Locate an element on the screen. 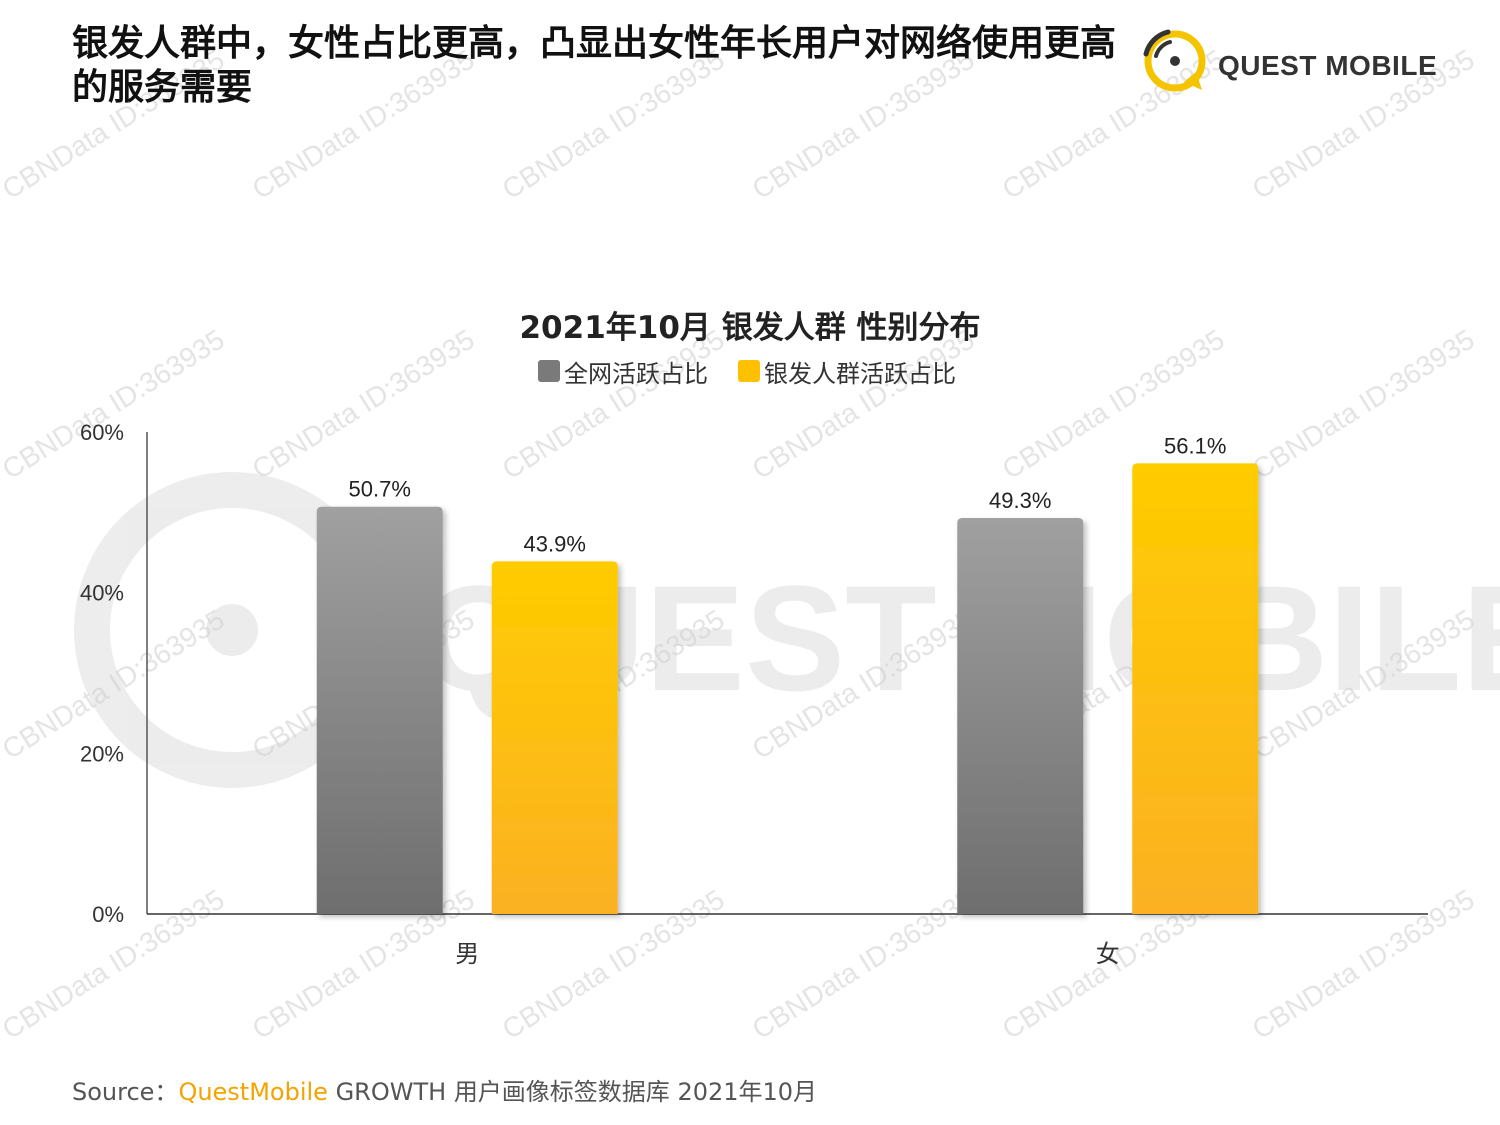 This screenshot has height=1125, width=1500. bar-value-label: 43.9% is located at coordinates (555, 543).